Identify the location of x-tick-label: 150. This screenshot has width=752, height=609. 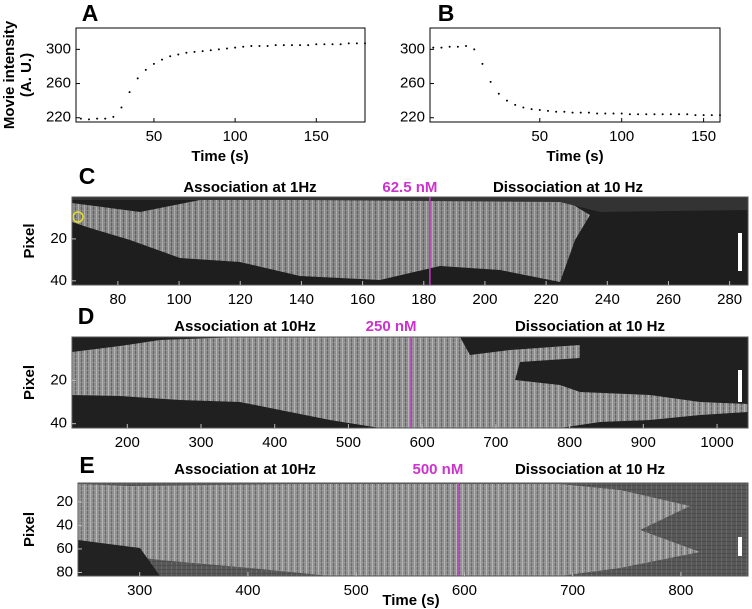
(316, 136).